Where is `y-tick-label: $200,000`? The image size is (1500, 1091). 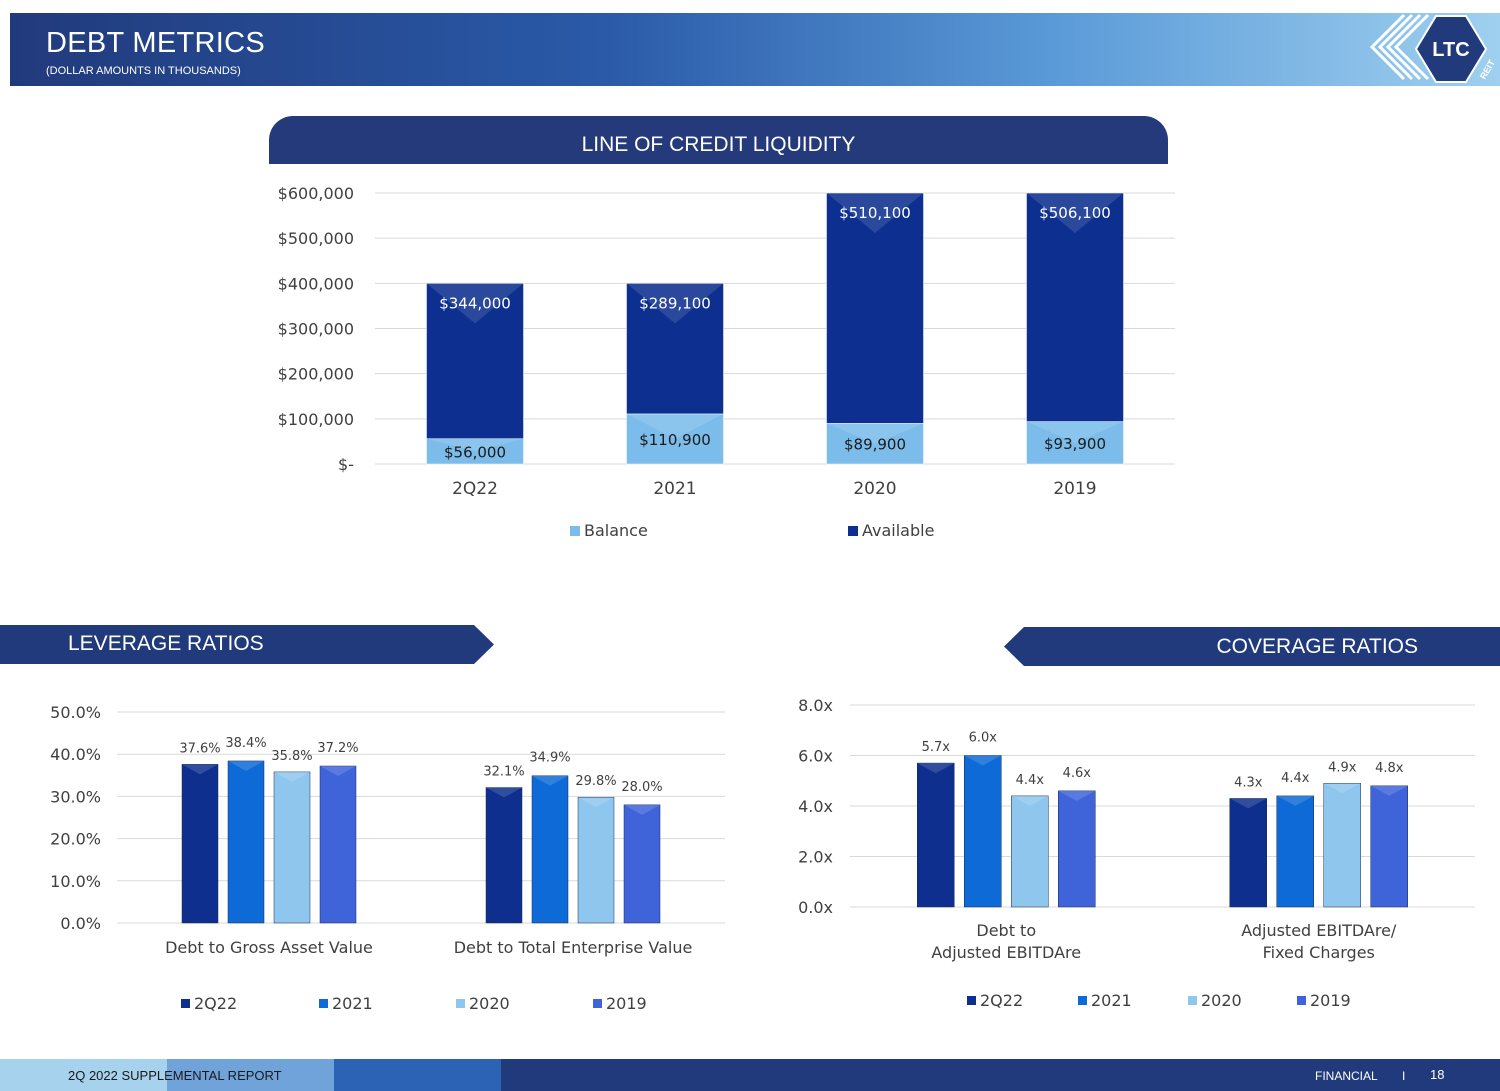
y-tick-label: $200,000 is located at coordinates (316, 374).